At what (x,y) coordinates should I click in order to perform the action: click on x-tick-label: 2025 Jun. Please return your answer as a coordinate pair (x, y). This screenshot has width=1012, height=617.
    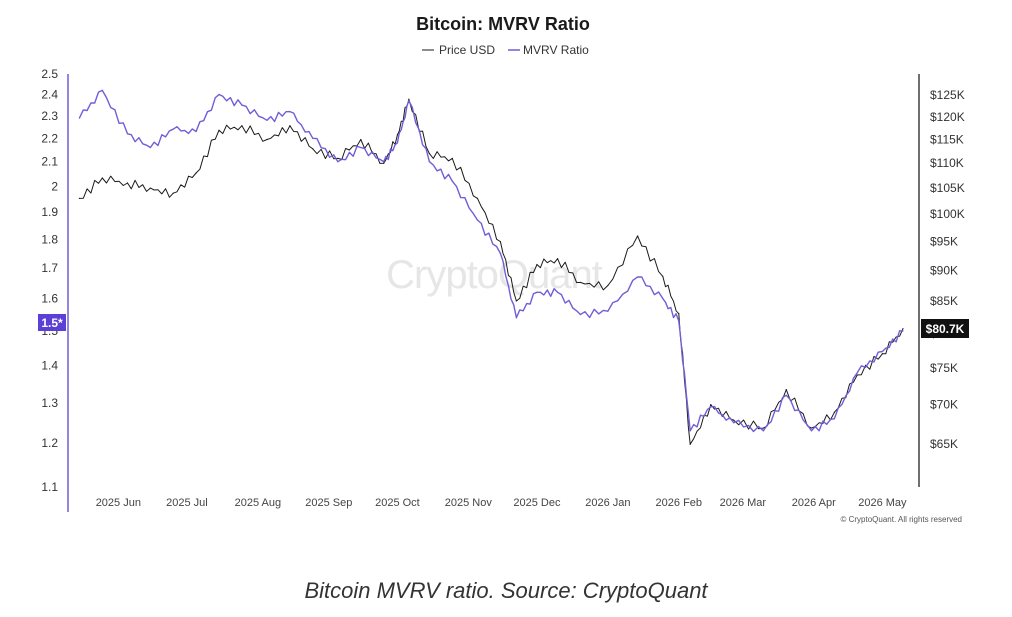
    Looking at the image, I should click on (118, 503).